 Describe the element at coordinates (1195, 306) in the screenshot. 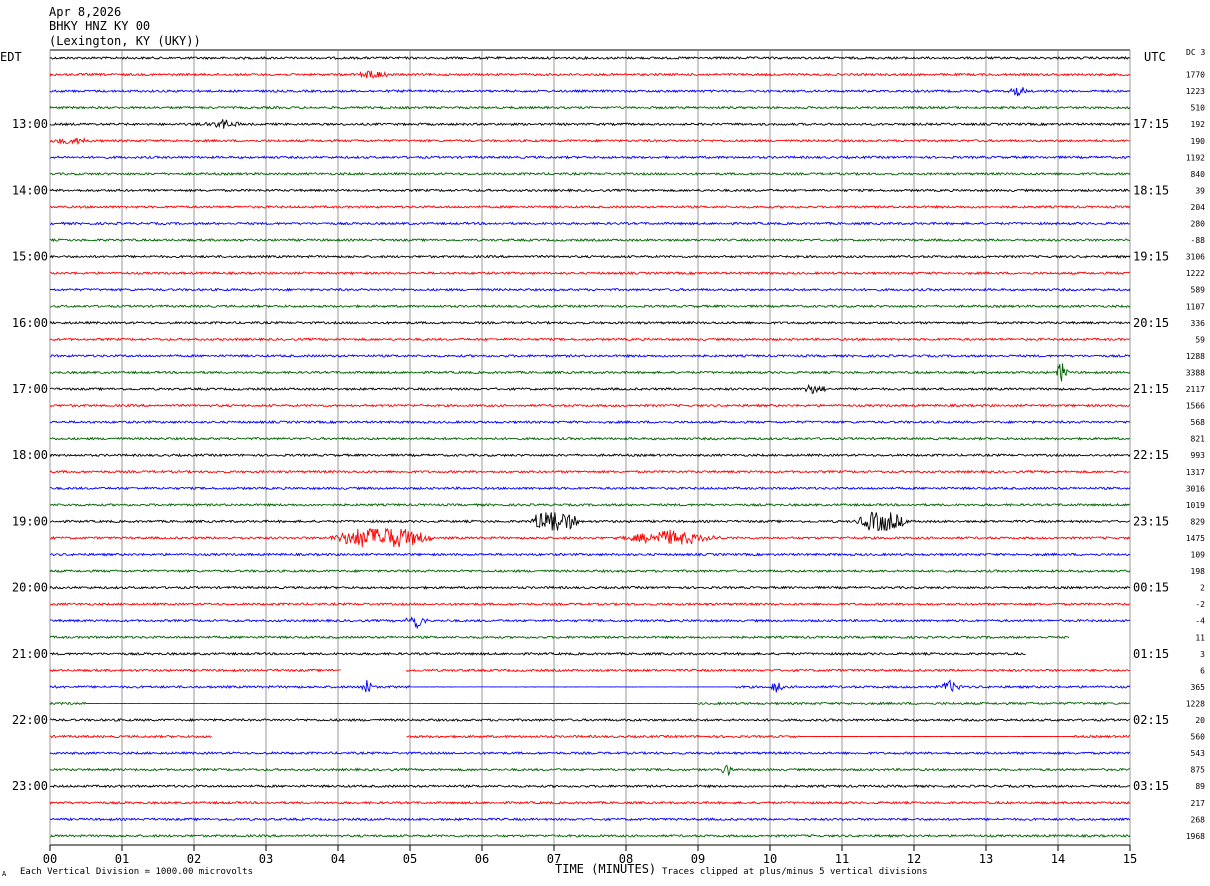

I see `dc-offset-label: 1107` at that location.